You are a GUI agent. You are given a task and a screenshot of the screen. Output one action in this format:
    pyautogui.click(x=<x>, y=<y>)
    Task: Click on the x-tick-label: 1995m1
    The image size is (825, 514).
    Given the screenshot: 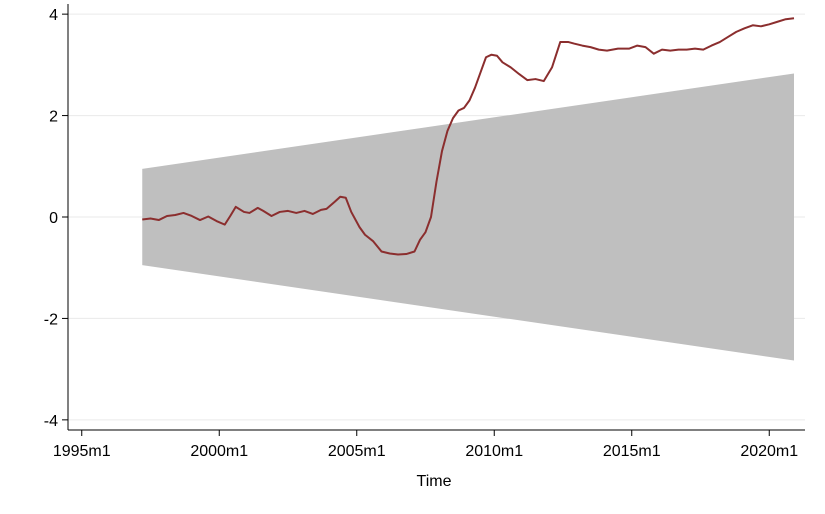 What is the action you would take?
    pyautogui.click(x=82, y=451)
    